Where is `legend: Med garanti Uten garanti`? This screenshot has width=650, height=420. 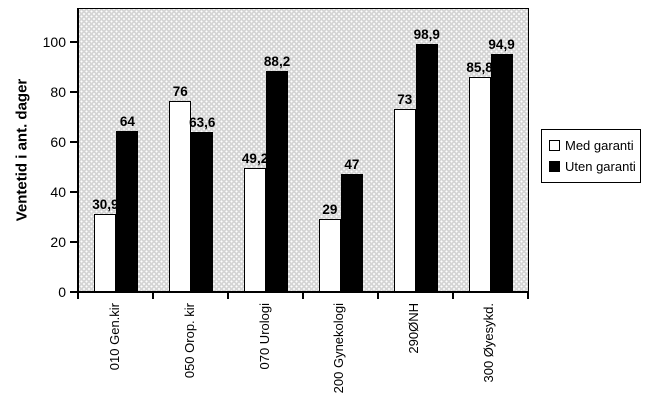
legend: Med garanti Uten garanti is located at coordinates (591, 156).